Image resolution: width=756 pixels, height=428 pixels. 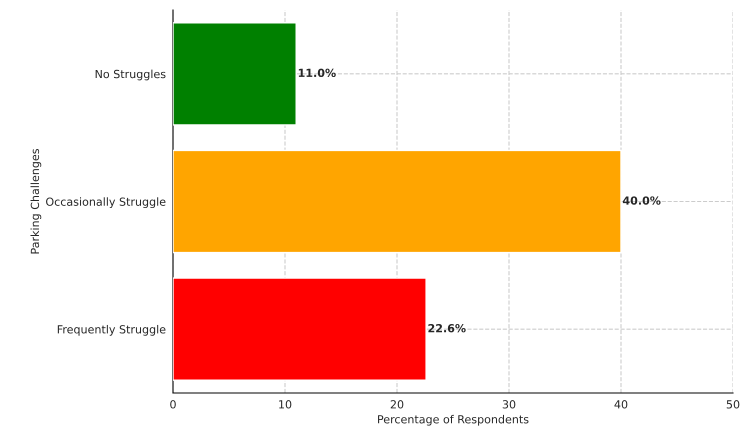 I want to click on x-tick-label: 20, so click(x=397, y=404).